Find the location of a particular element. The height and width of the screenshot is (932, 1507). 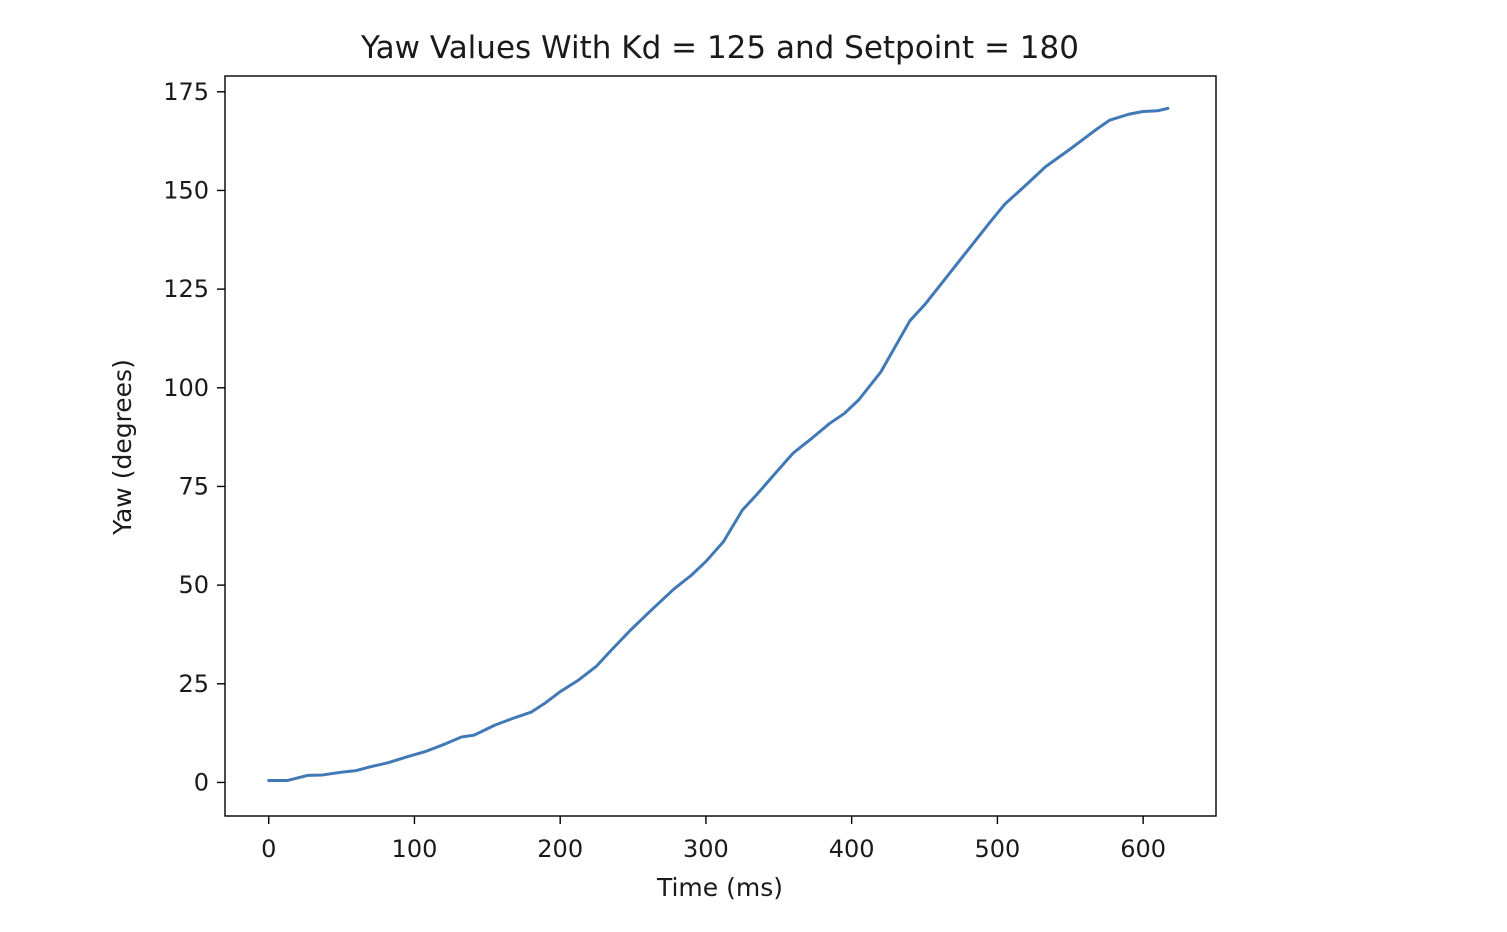

x-axis-label: Time (ms) is located at coordinates (719, 887).